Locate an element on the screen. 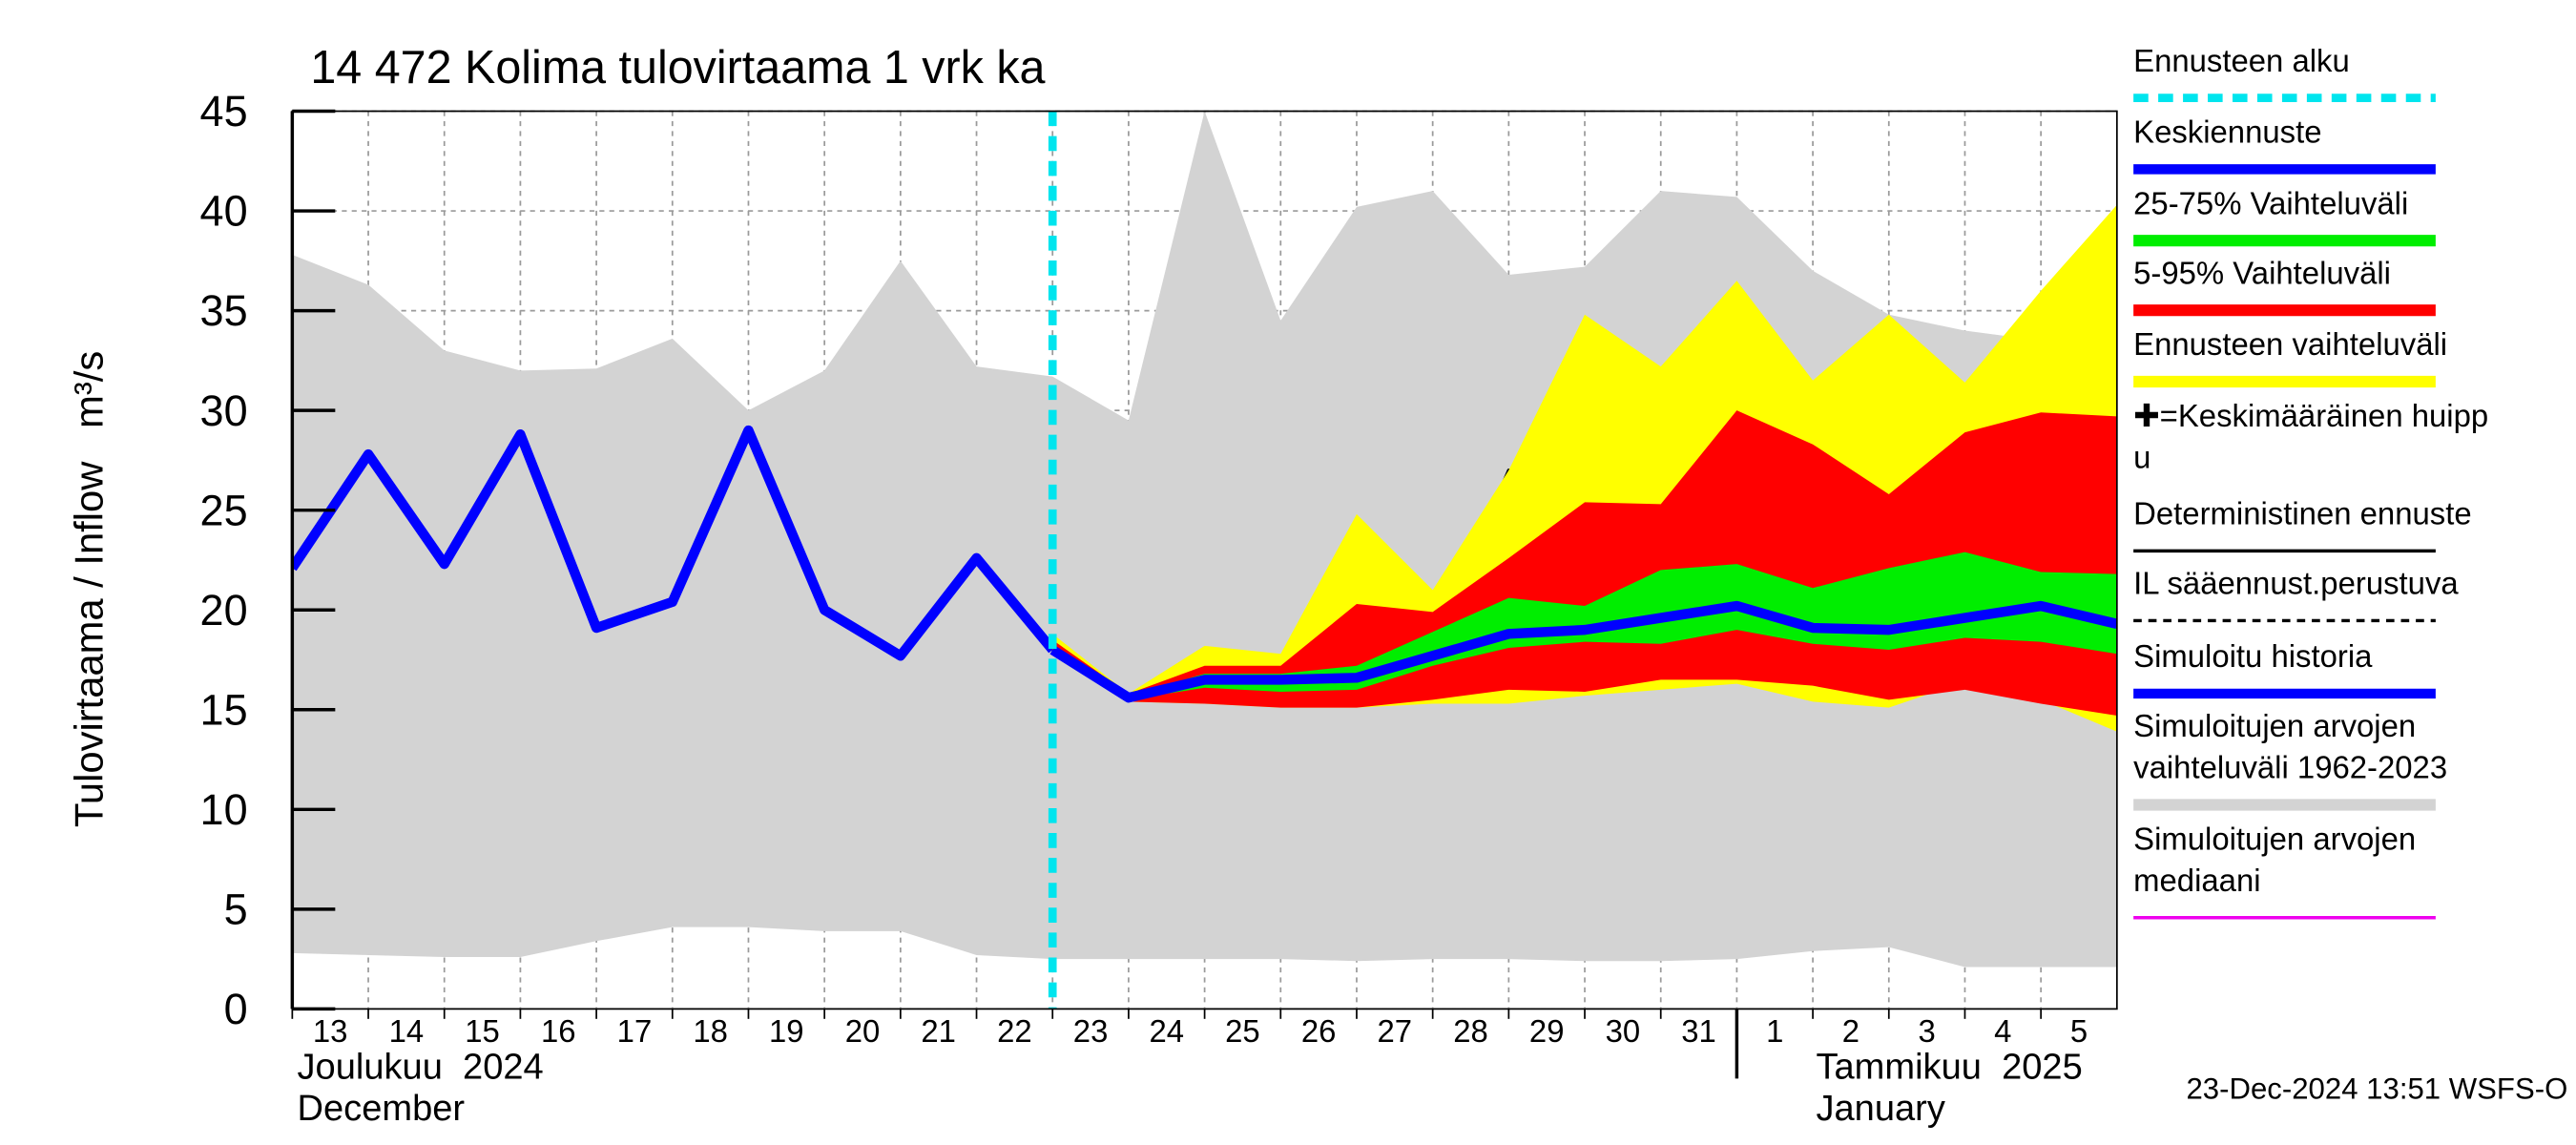  month-label: Tammikuu 2025 is located at coordinates (1949, 1066).